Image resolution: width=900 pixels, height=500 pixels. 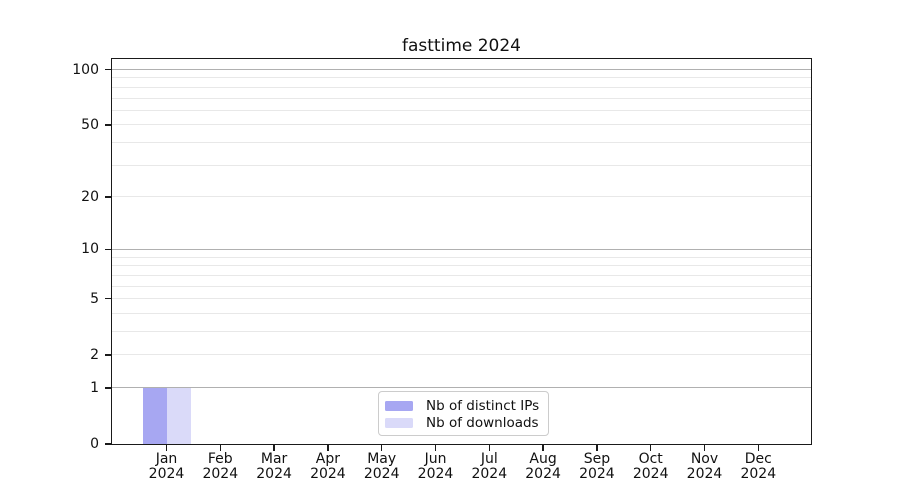 I want to click on x-tick-label: Jan 2024, so click(x=167, y=467).